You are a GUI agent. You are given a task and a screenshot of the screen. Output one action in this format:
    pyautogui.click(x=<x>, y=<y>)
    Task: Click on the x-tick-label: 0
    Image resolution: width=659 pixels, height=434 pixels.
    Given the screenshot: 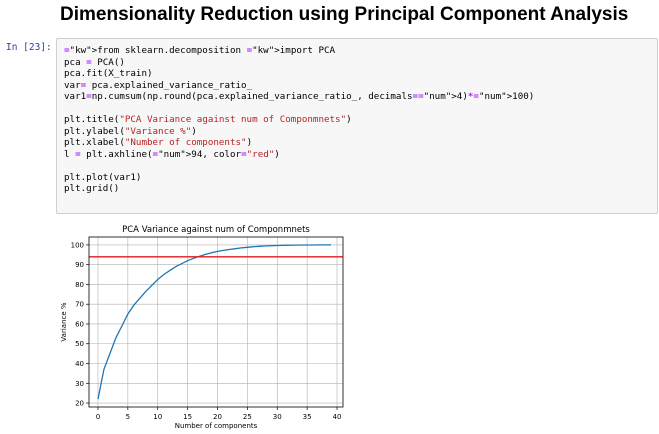 What is the action you would take?
    pyautogui.click(x=98, y=417)
    